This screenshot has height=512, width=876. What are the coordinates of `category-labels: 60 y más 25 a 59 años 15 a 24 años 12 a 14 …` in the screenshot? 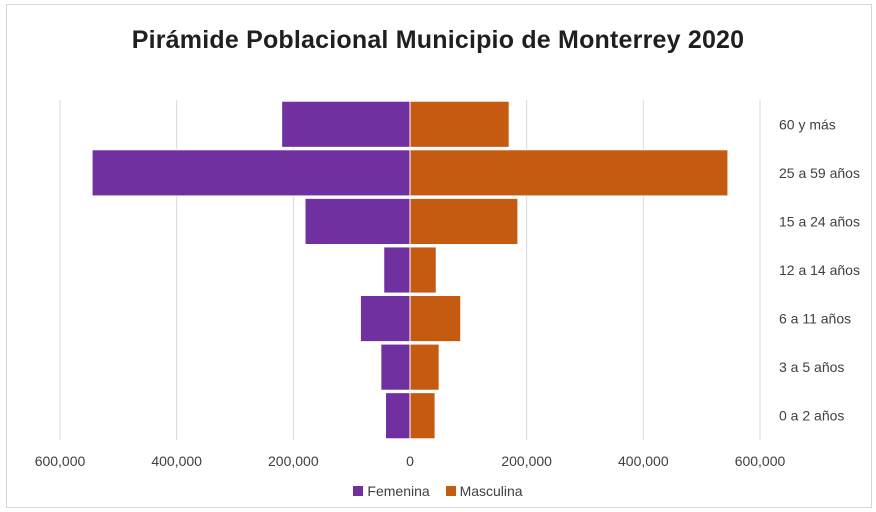 It's located at (819, 269).